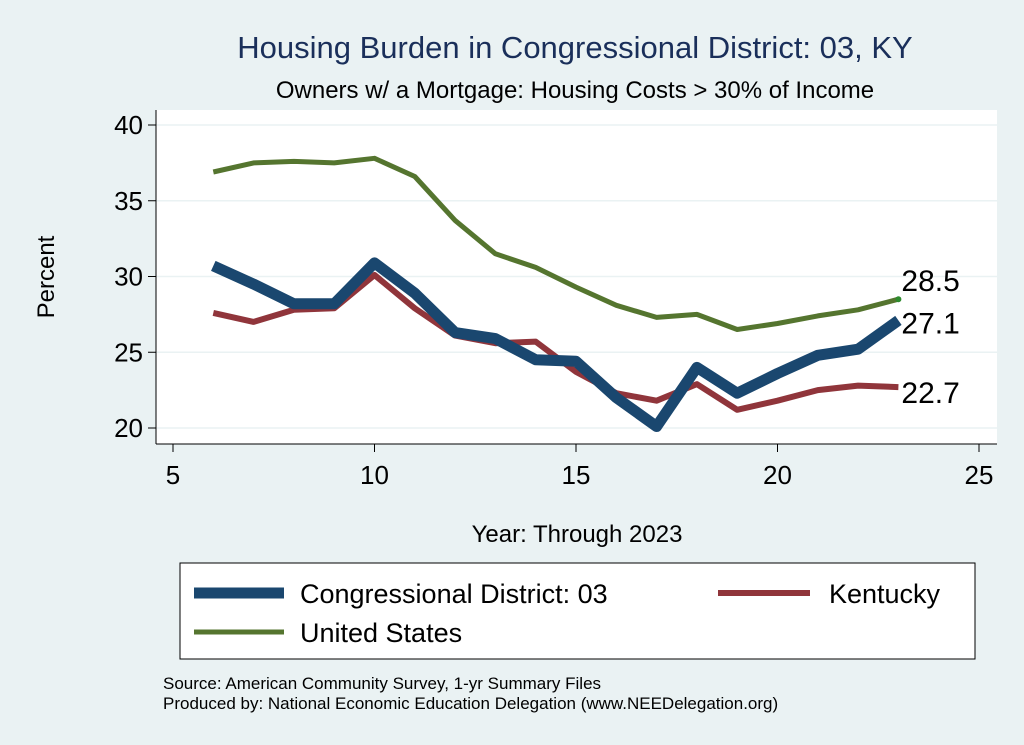 The image size is (1024, 745). What do you see at coordinates (128, 352) in the screenshot?
I see `y-tick-label-25: 25` at bounding box center [128, 352].